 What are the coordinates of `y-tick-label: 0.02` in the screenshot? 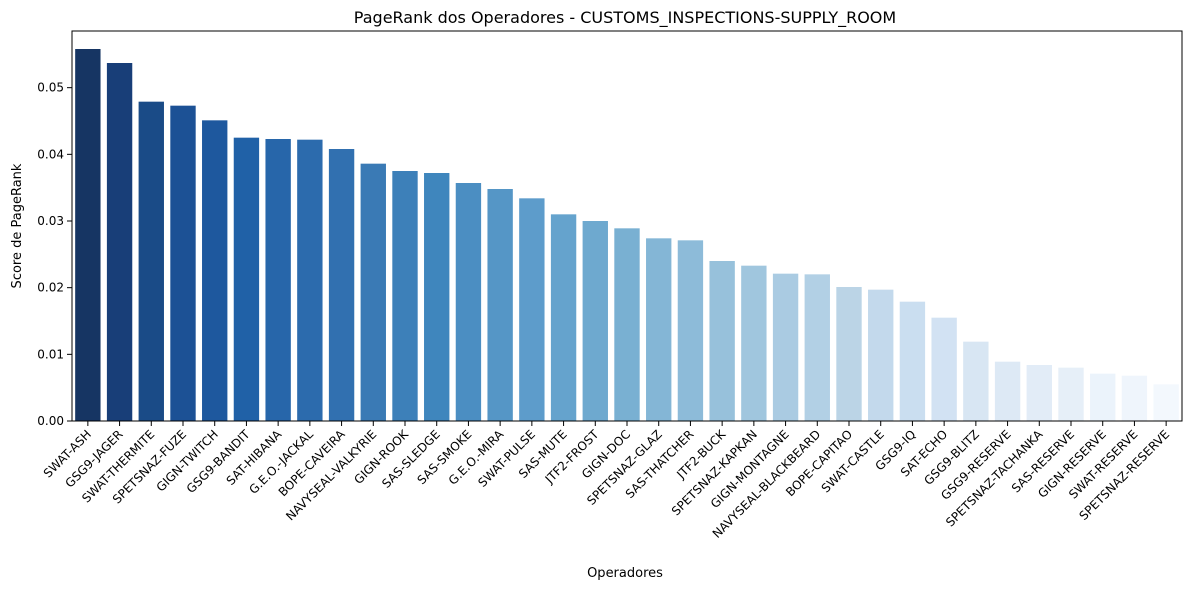 It's located at (50, 288).